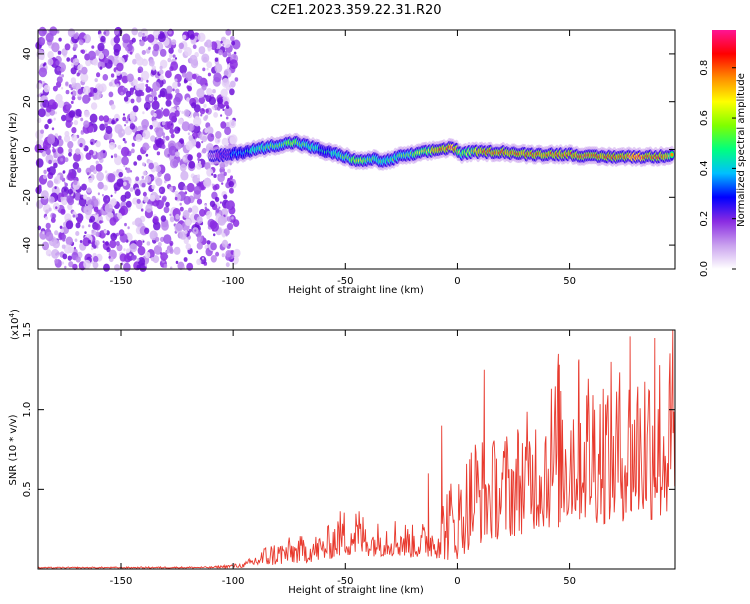 The width and height of the screenshot is (750, 604). I want to click on colorbar-tick-label: 0.4, so click(704, 168).